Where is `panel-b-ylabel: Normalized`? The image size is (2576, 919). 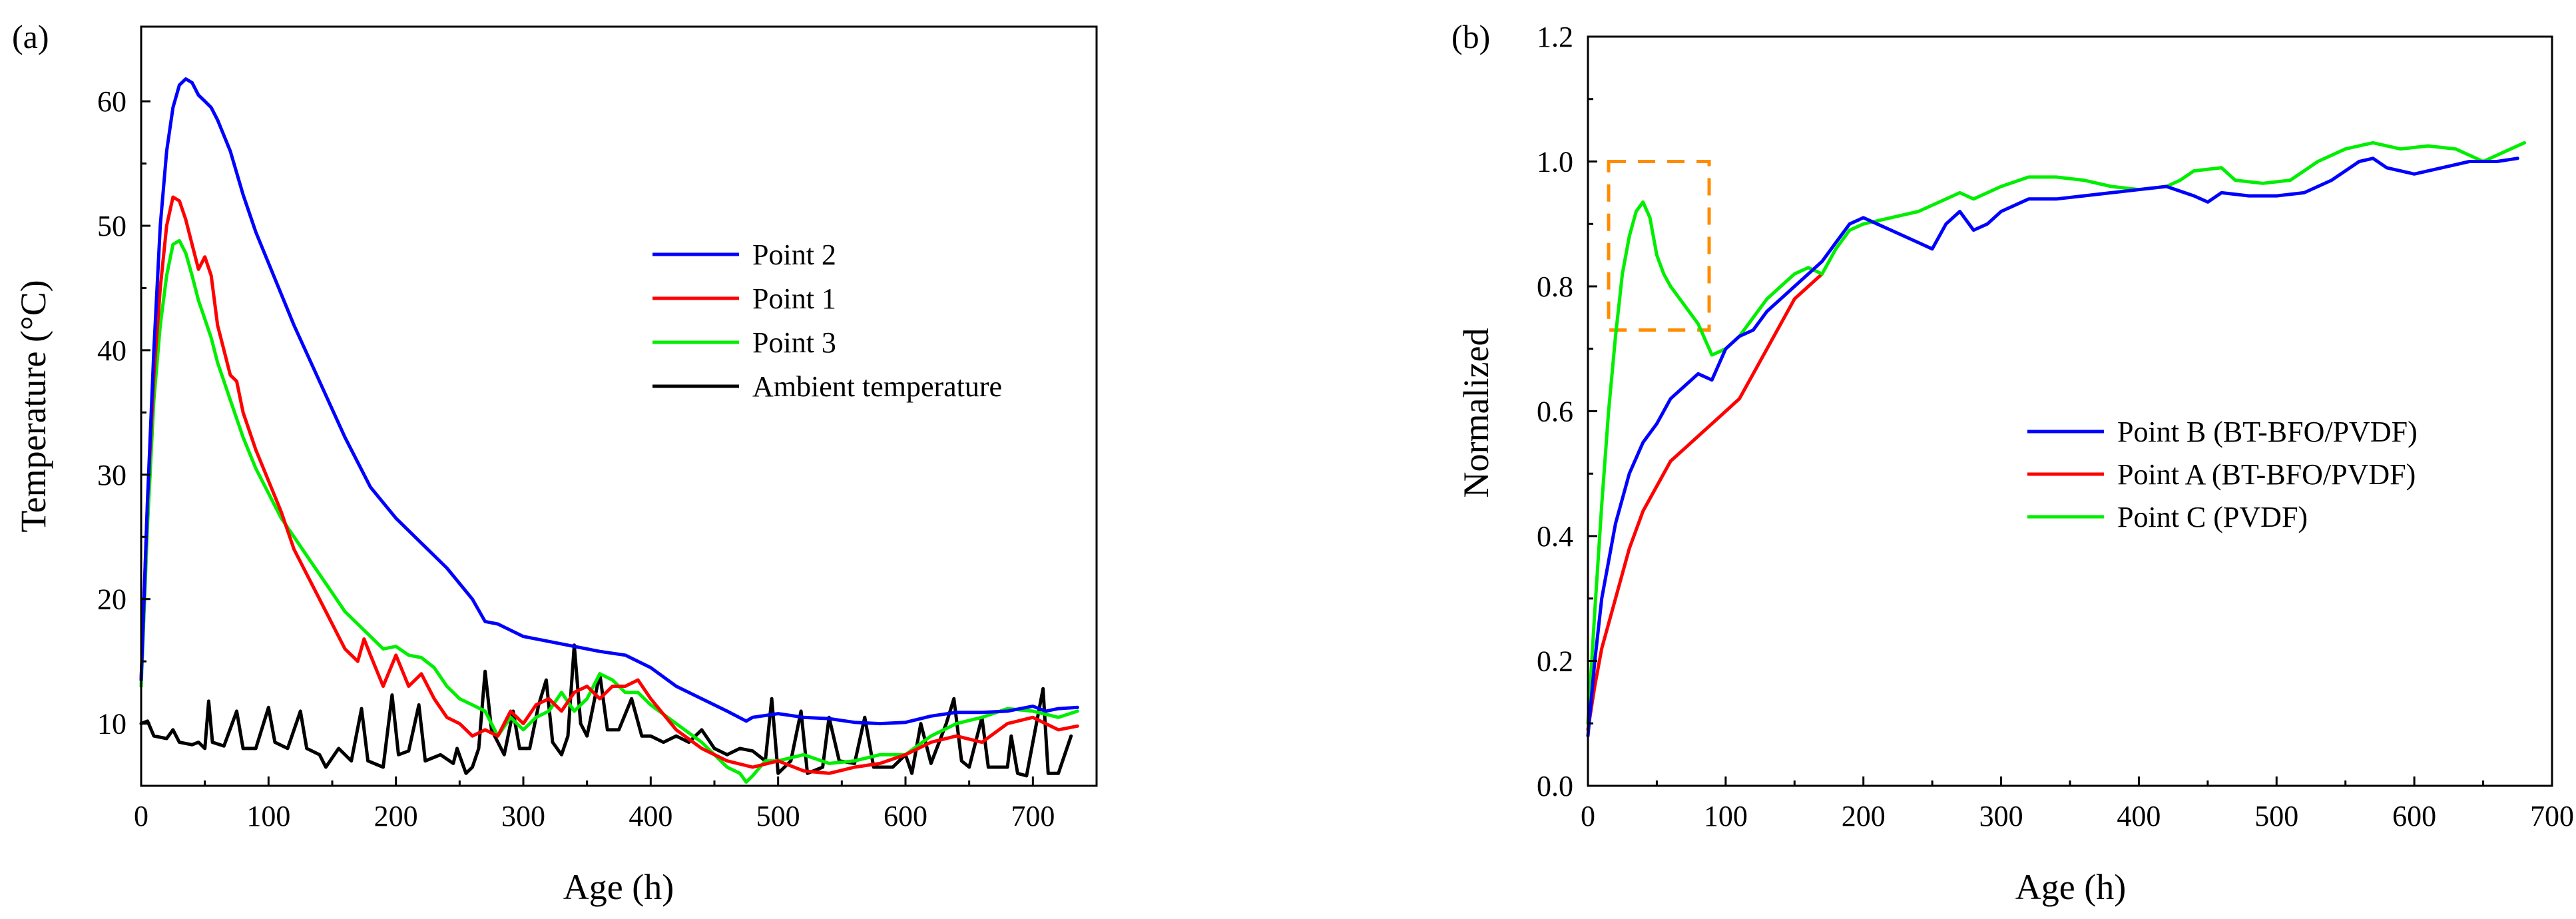
panel-b-ylabel: Normalized is located at coordinates (1476, 413).